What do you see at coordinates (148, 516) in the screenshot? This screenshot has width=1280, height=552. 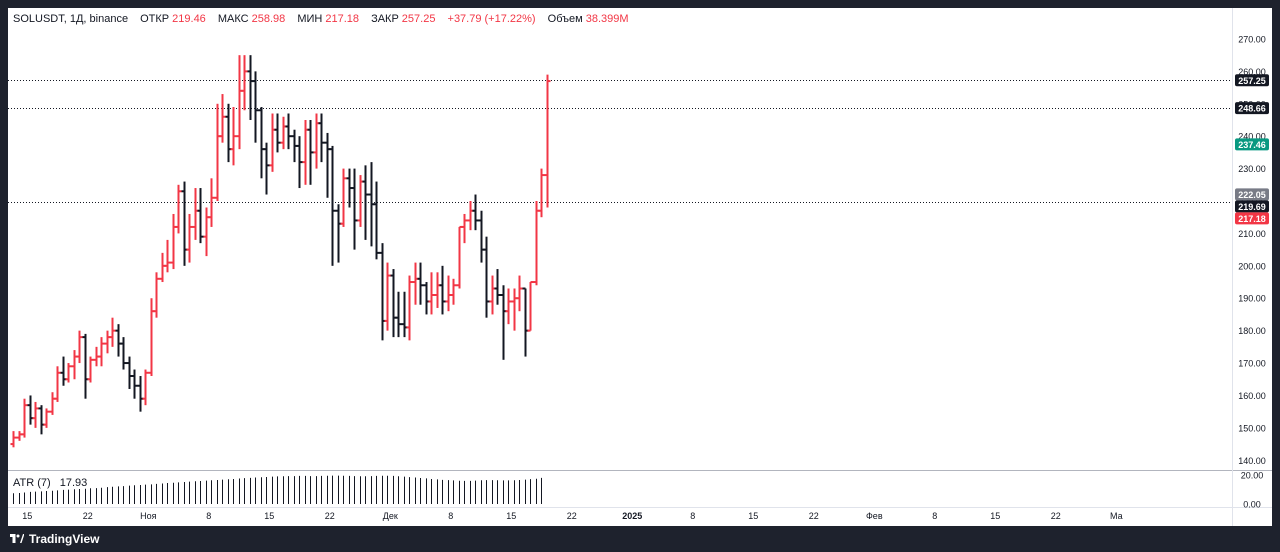 I see `time-tick-label: Ноя` at bounding box center [148, 516].